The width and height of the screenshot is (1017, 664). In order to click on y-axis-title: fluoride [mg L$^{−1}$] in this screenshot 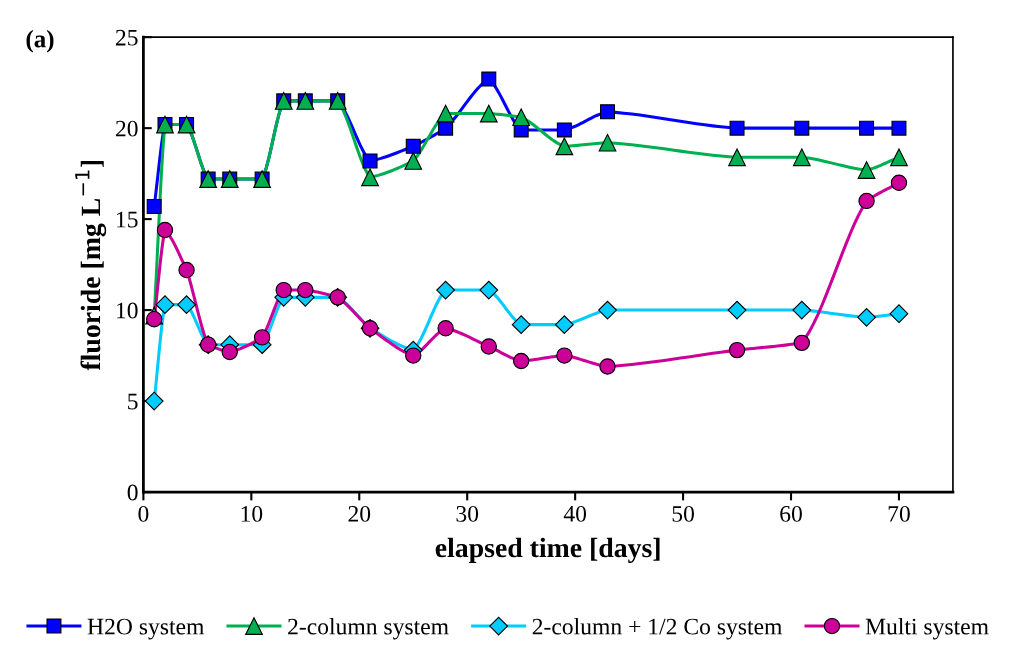, I will do `click(91, 265)`.